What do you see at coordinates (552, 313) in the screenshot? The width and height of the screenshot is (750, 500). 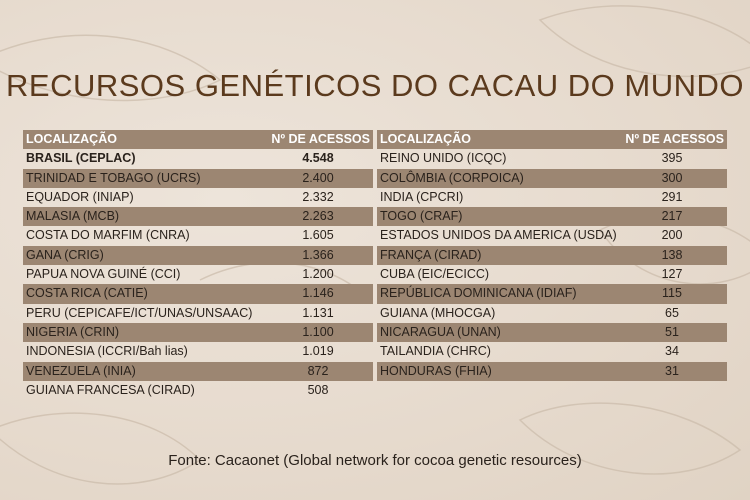 I see `table-row: GUIANA (MHOCGA) 65` at bounding box center [552, 313].